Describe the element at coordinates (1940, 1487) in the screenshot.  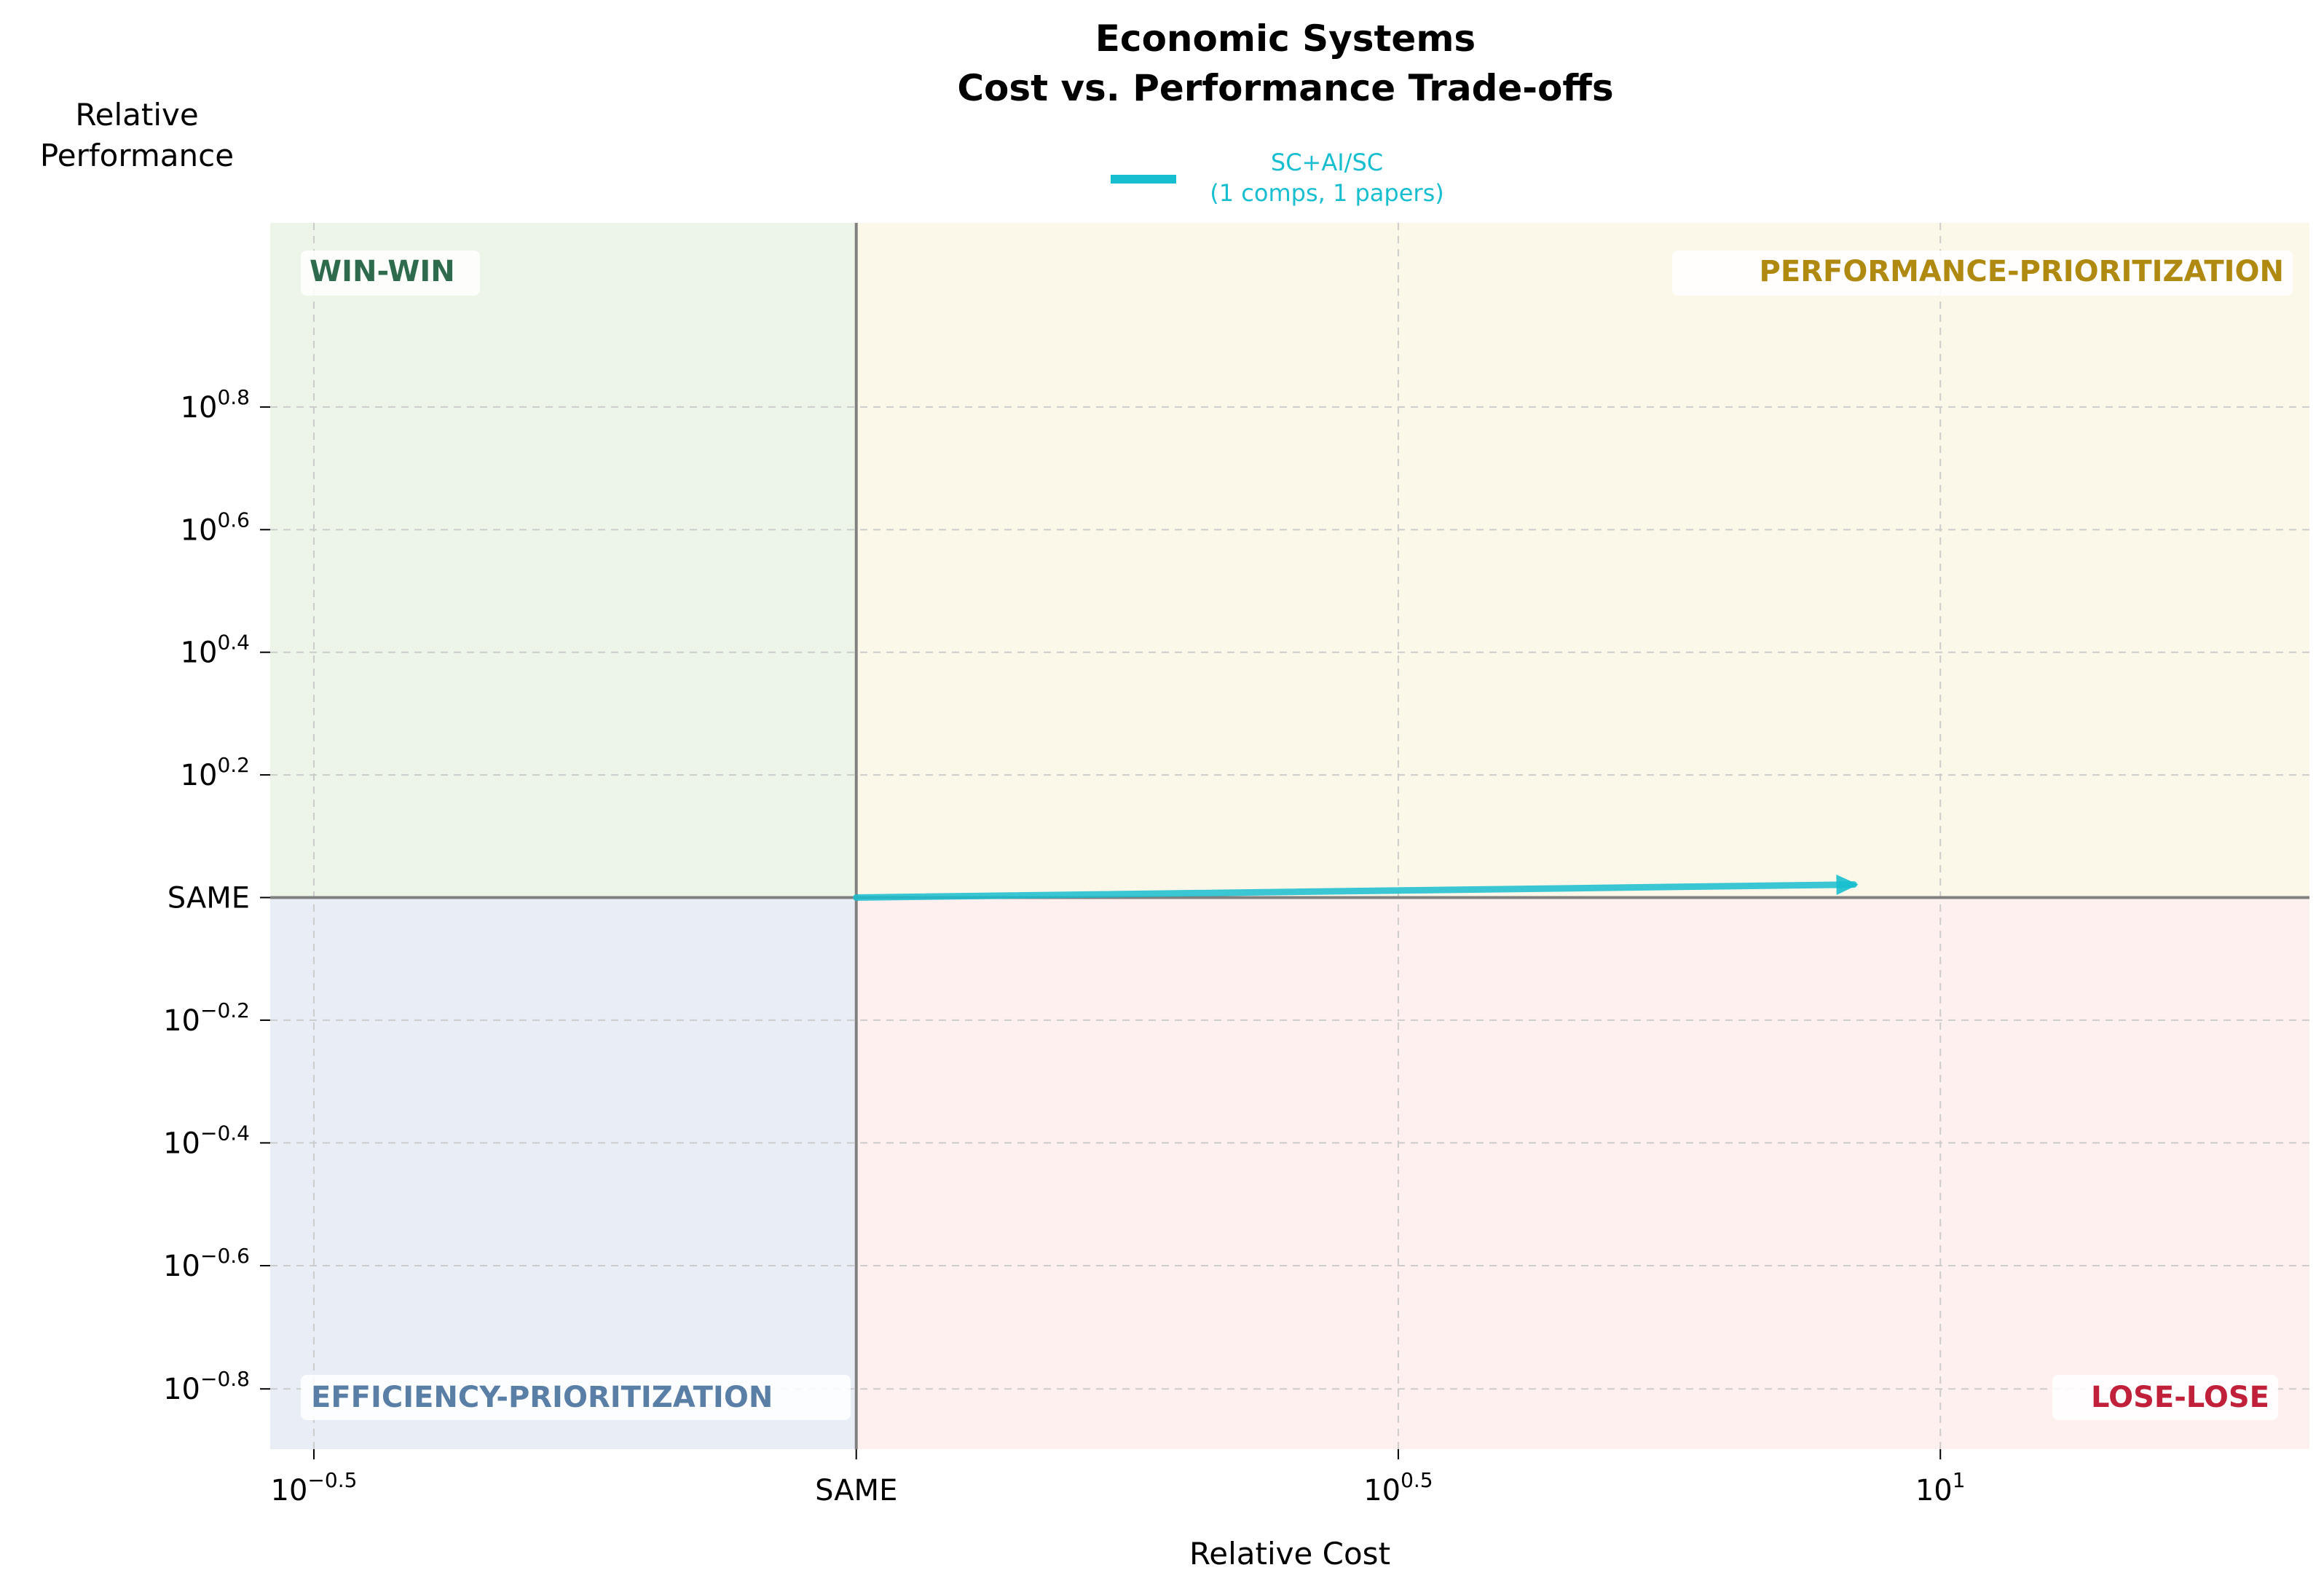
I see `x-tick-label: 101` at that location.